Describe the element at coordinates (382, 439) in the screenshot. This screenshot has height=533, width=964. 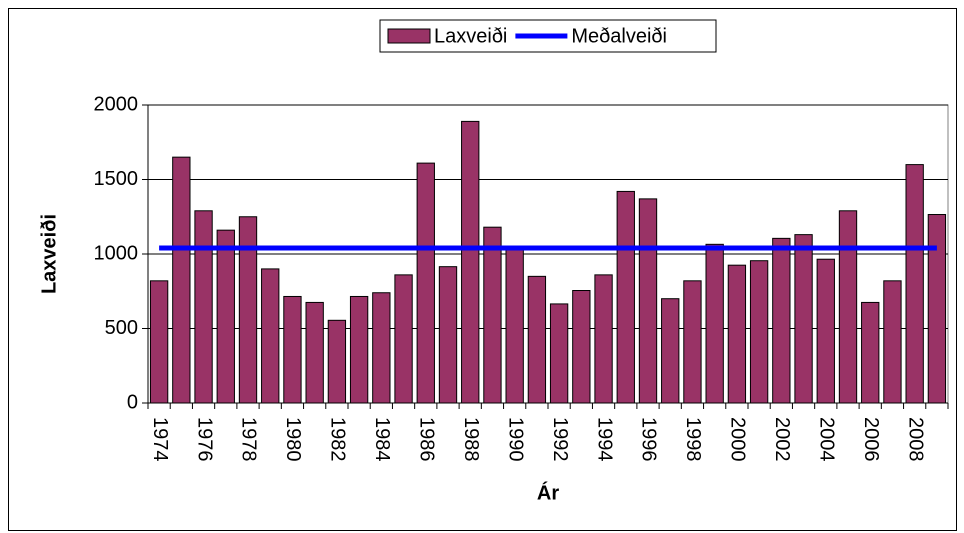
I see `x-tick-label: 1984` at that location.